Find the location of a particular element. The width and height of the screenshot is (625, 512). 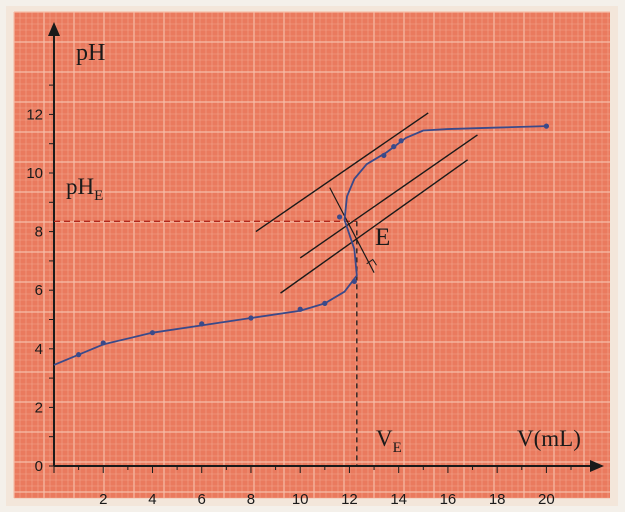

v-e-subscript: E is located at coordinates (397, 448).